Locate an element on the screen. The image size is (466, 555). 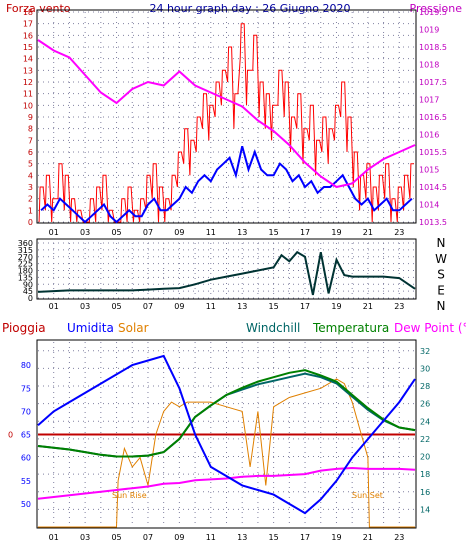
sunset-label: Sun Set is located at coordinates (367, 495).